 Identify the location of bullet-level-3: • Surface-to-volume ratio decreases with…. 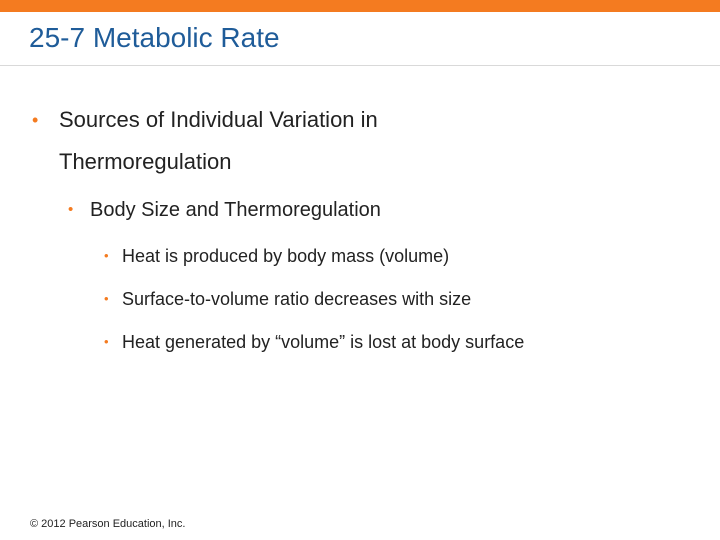
(287, 299).